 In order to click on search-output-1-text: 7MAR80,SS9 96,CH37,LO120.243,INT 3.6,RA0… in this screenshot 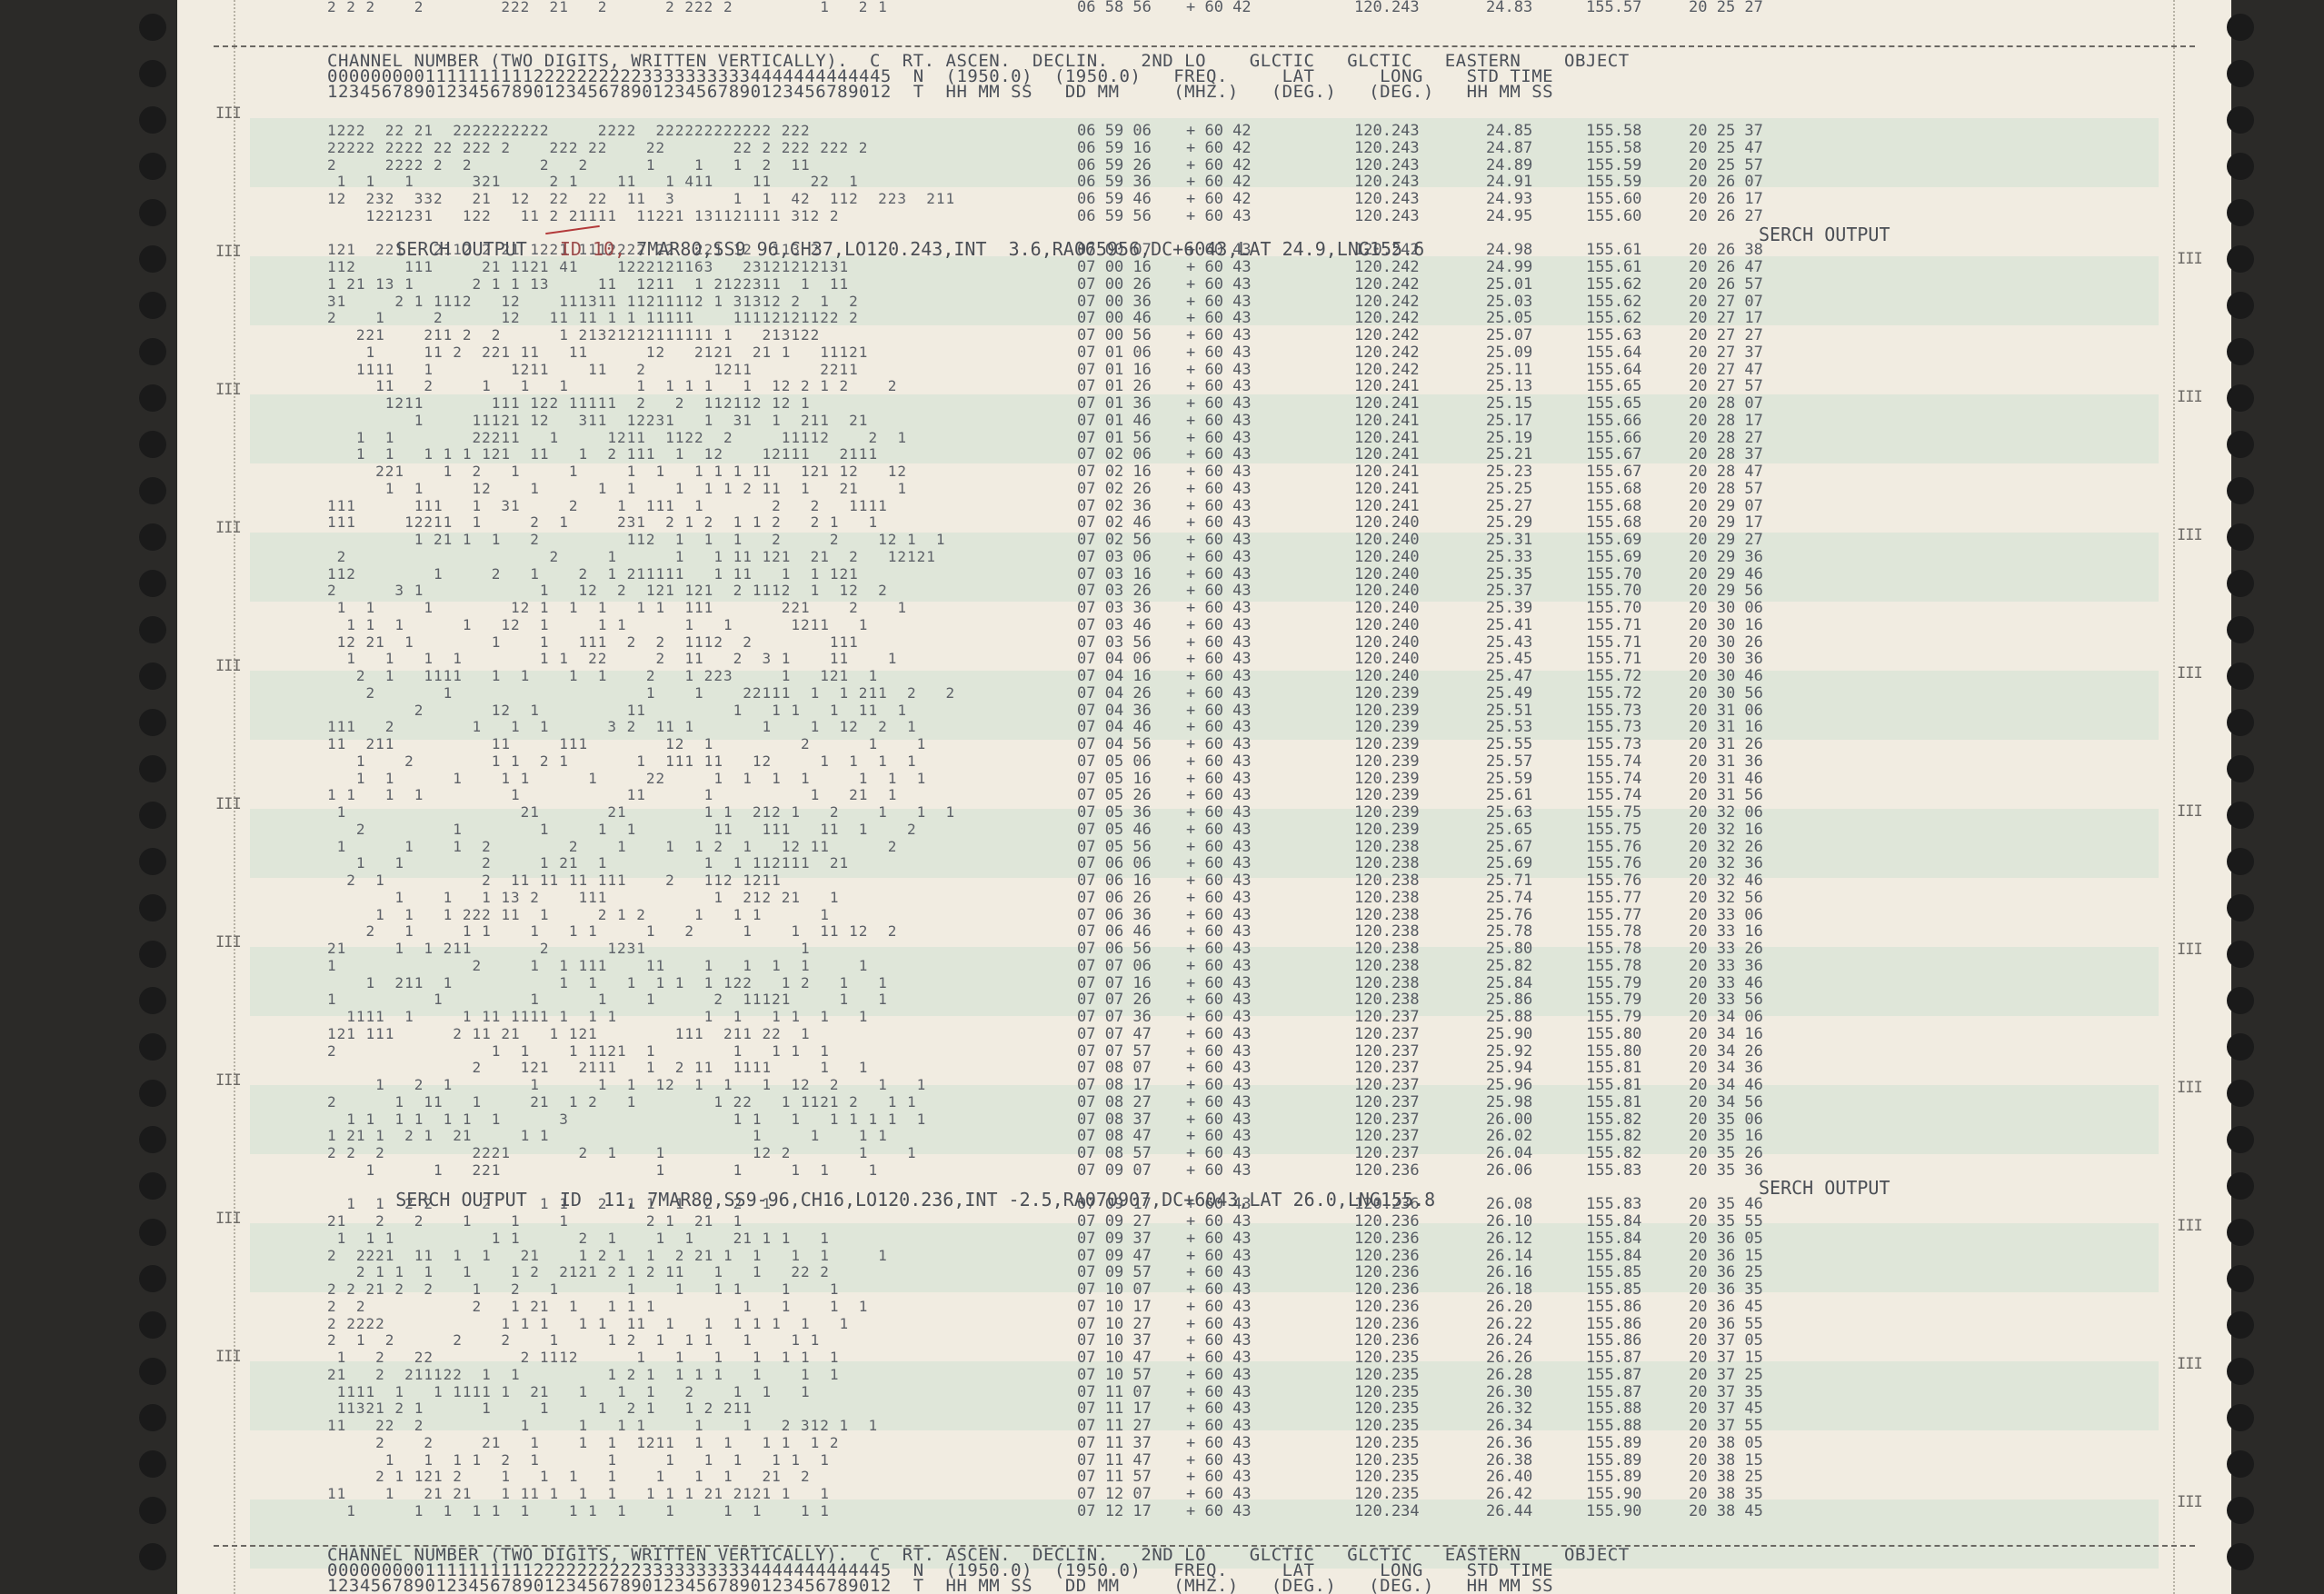, I will do `click(1030, 249)`.